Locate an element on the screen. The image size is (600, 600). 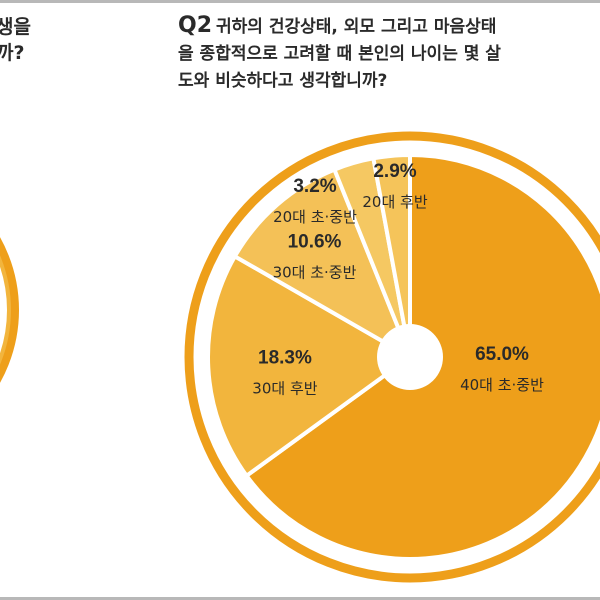
previous-question-line: 생을 is located at coordinates (15, 27).